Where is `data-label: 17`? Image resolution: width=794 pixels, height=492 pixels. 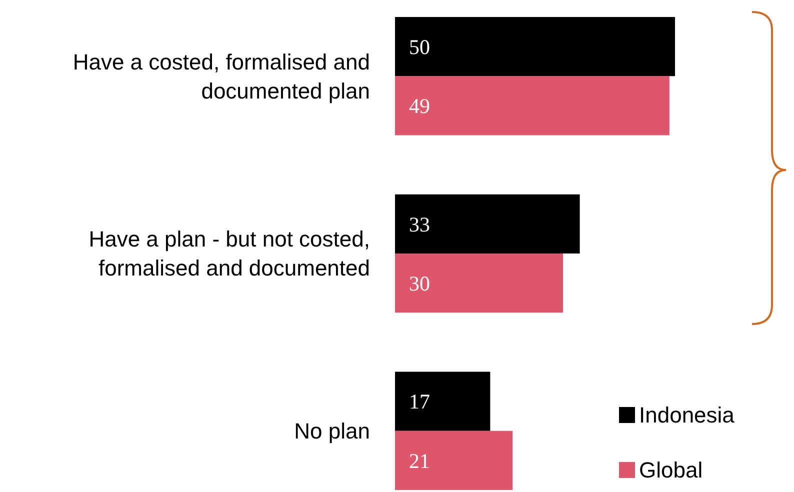
data-label: 17 is located at coordinates (419, 402).